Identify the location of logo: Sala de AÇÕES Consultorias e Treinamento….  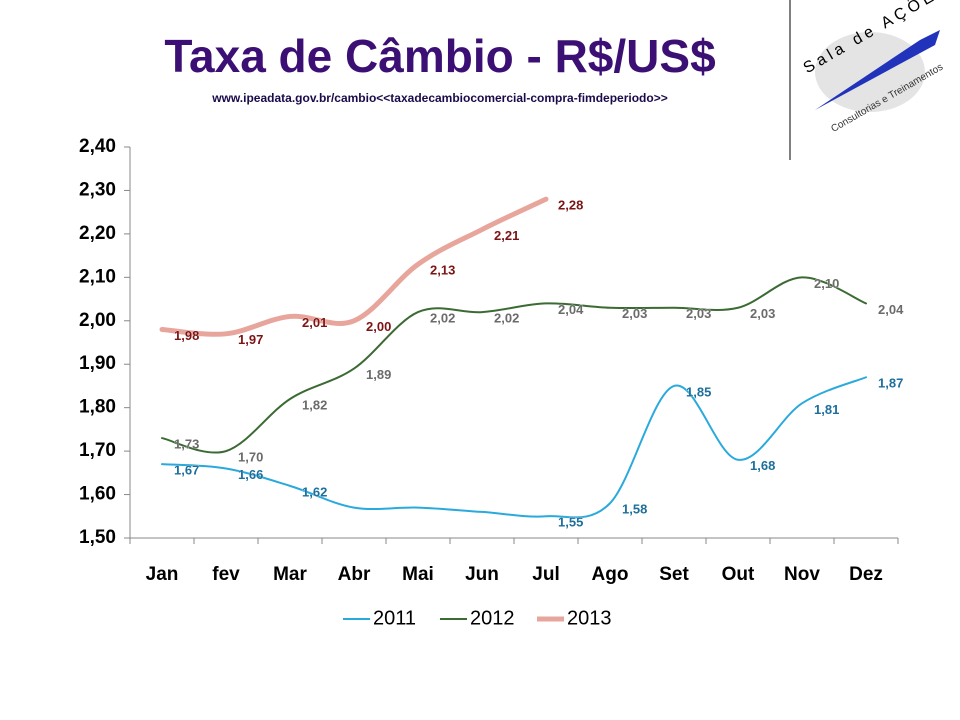
(876, 67).